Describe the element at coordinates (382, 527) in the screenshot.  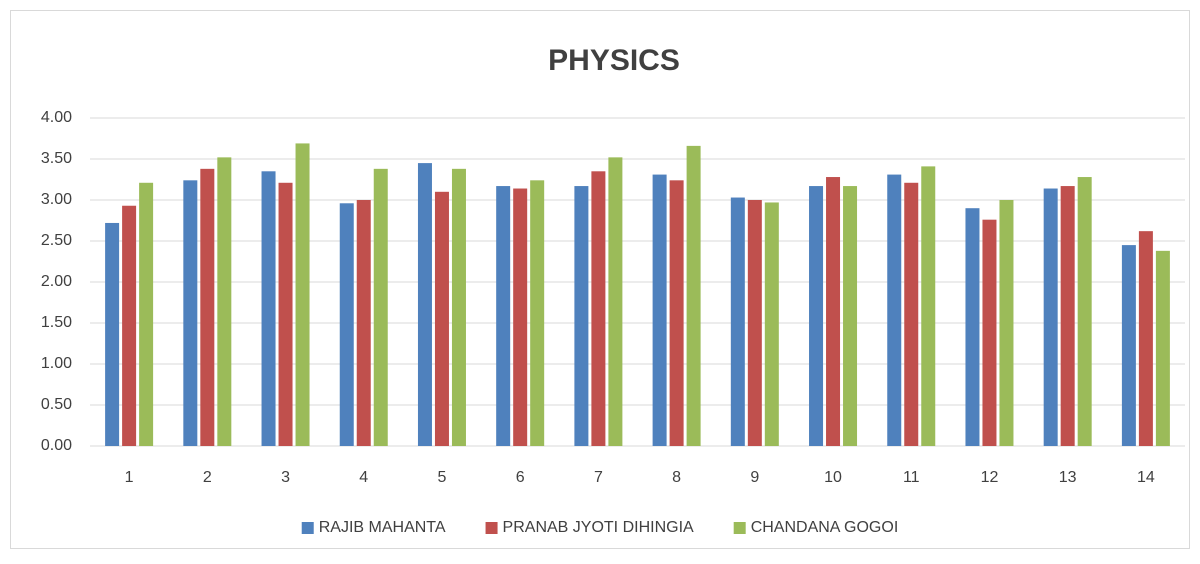
I see `legend-label: RAJIB MAHANTA` at that location.